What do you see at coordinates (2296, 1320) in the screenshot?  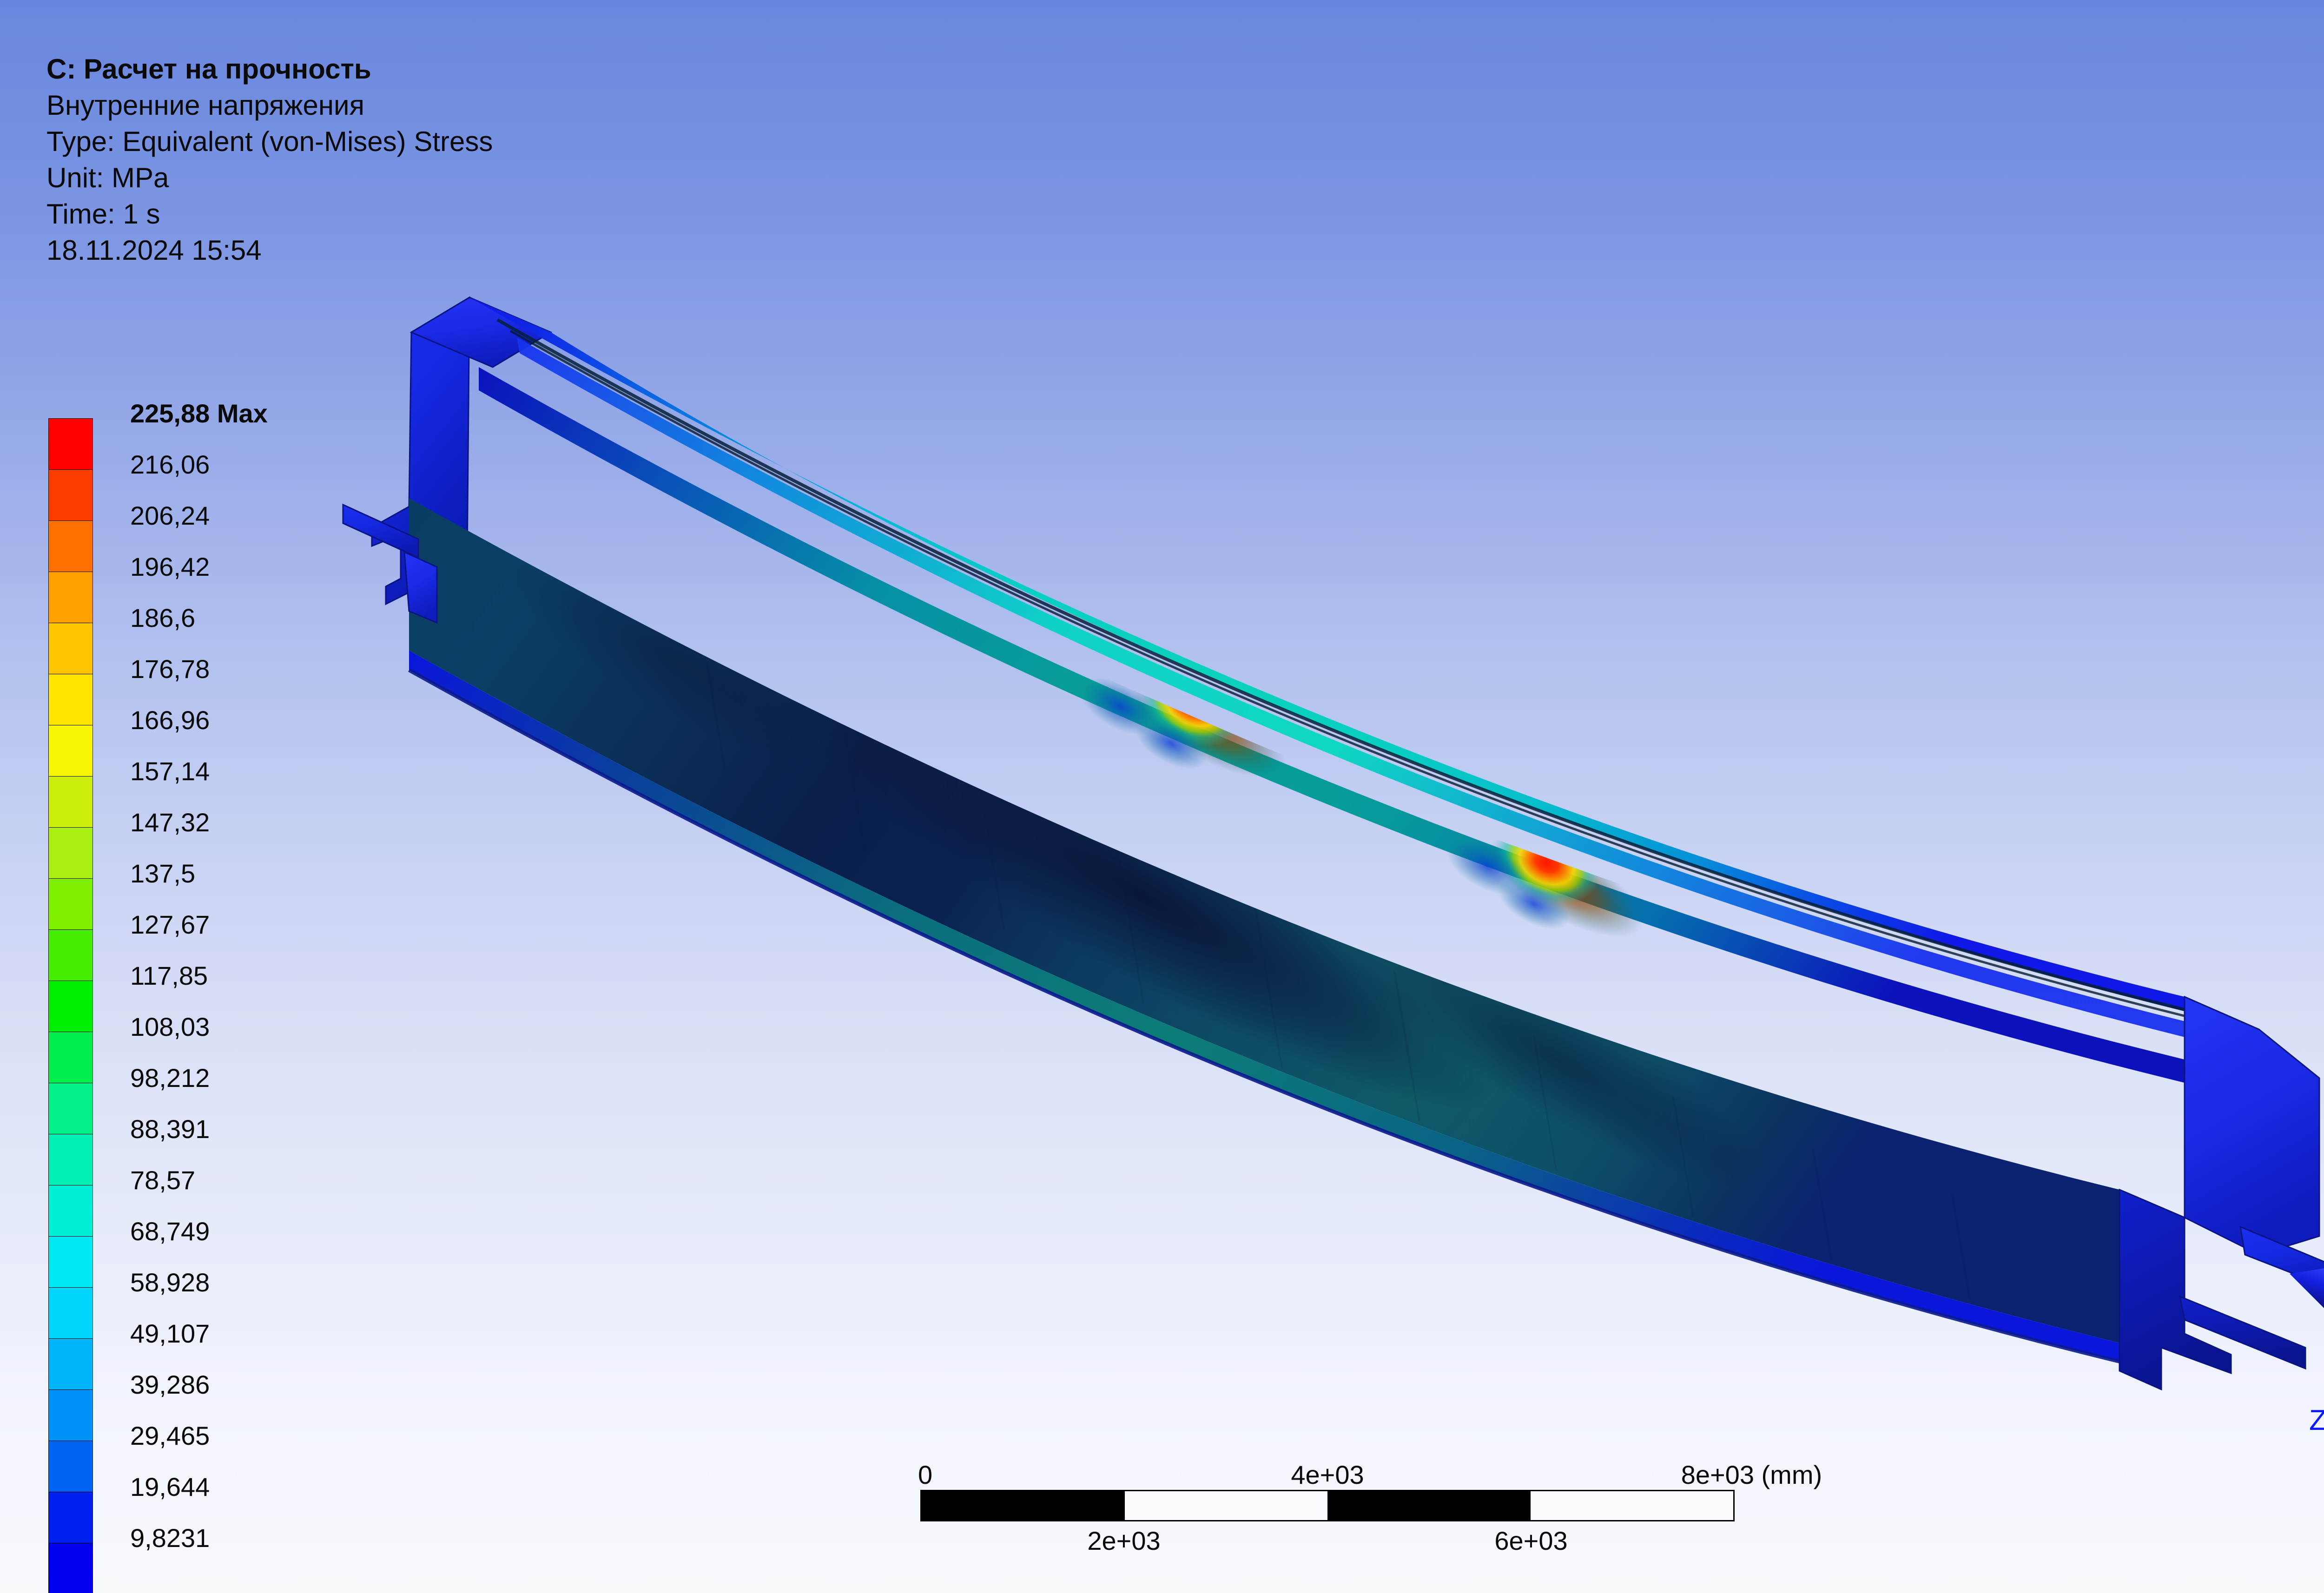 I see `axis-triad: Y Z X` at bounding box center [2296, 1320].